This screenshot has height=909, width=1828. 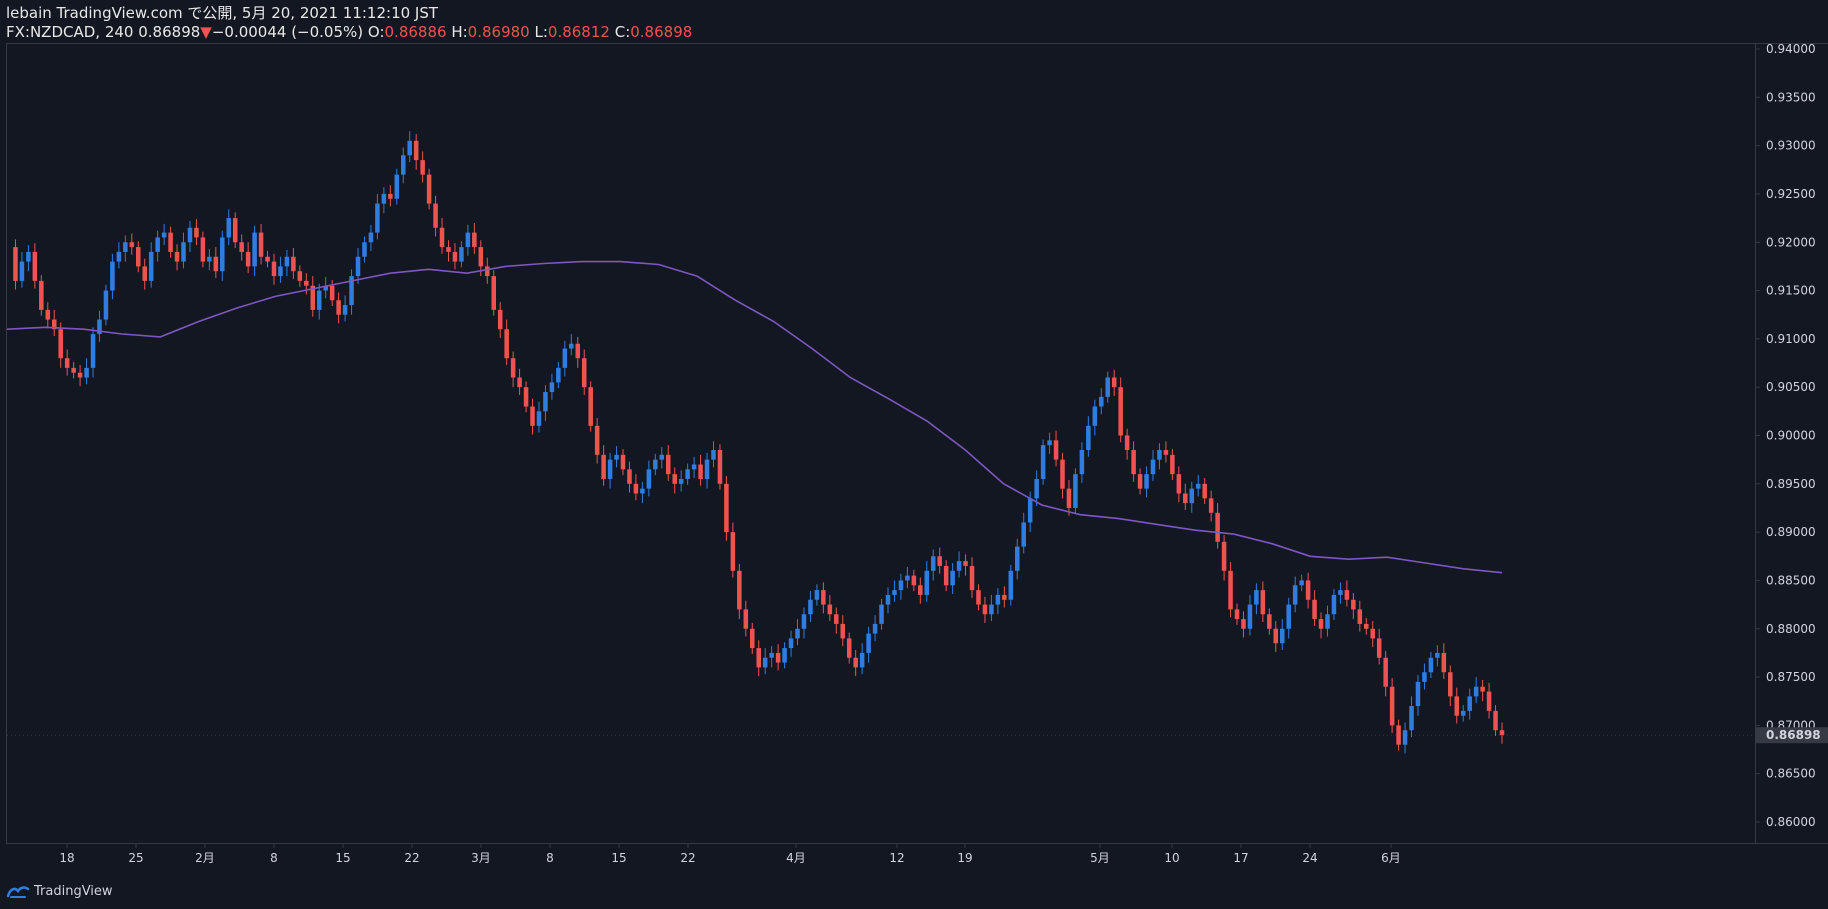 I want to click on time-axis: 18 25 2月 8 15 22 3月 8 15 22 4月 12 19 5月 10 17 24 6月, so click(x=881, y=859).